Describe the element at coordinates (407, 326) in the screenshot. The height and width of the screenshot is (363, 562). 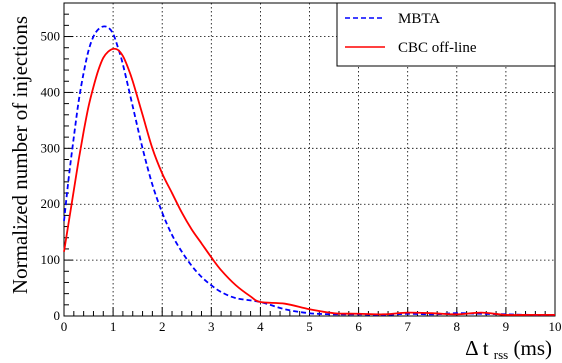
I see `x-tick-label: 7` at that location.